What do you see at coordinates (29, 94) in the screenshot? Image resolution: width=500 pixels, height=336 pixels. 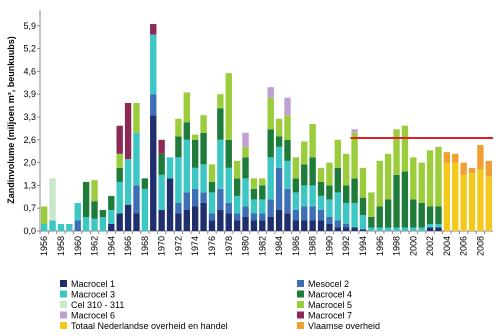 I see `y-tick-label: 3,9` at bounding box center [29, 94].